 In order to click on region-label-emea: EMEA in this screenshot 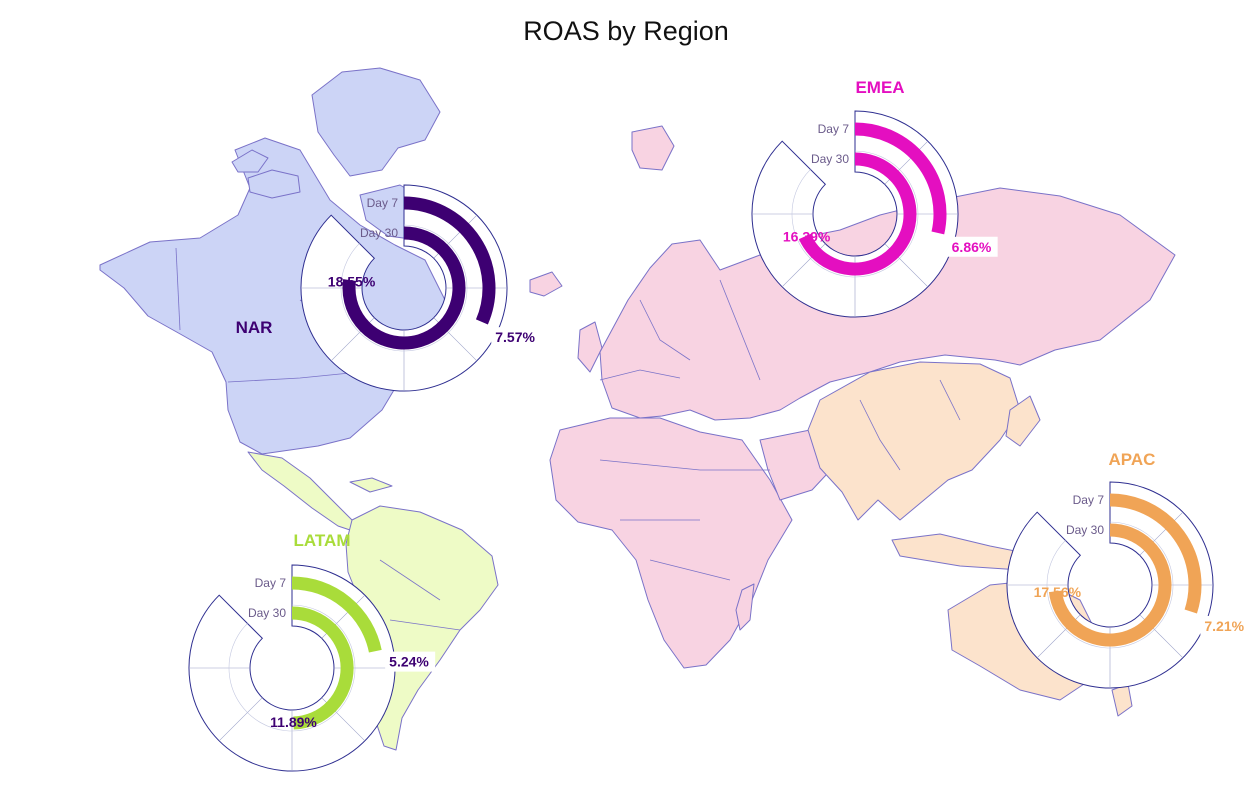, I will do `click(879, 87)`.